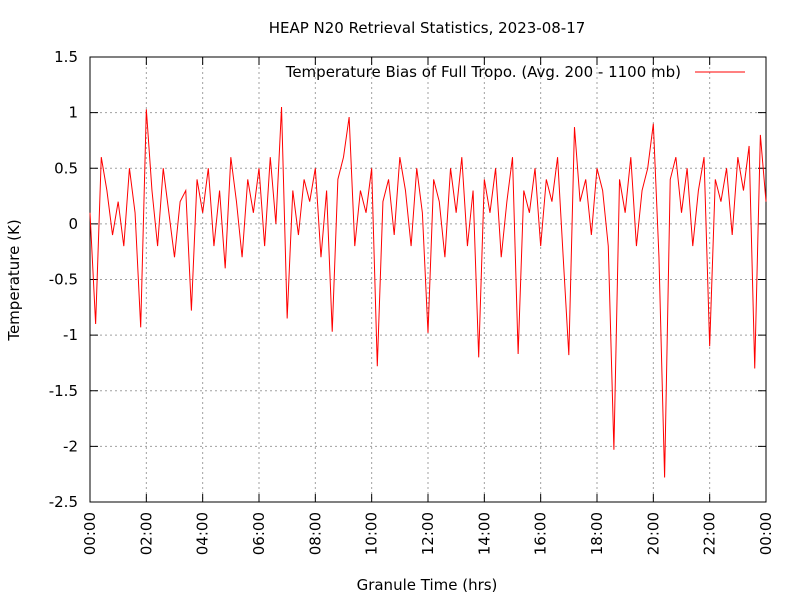 The width and height of the screenshot is (800, 600). What do you see at coordinates (710, 533) in the screenshot?
I see `x-tick-label: 22:00` at bounding box center [710, 533].